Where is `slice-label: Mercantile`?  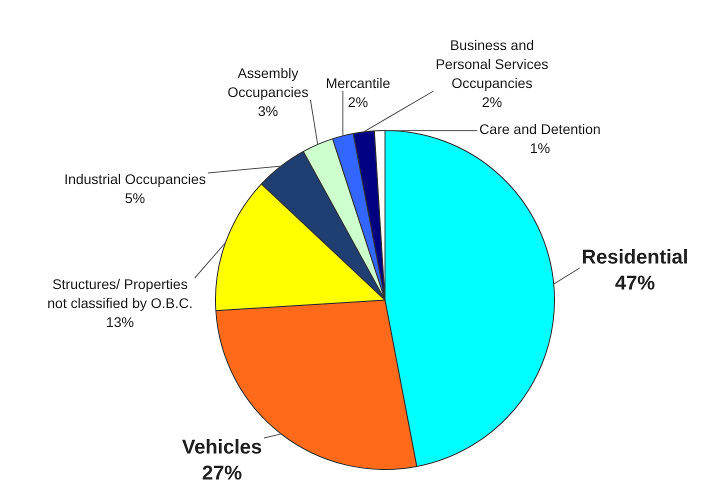
slice-label: Mercantile is located at coordinates (358, 82).